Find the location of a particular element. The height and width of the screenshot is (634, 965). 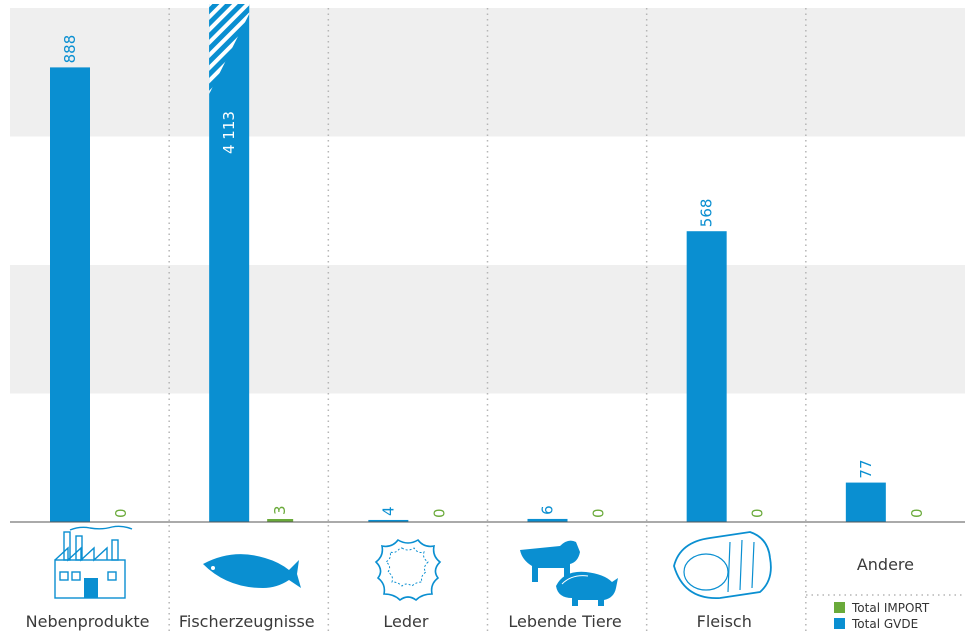

legend-label-import: Total IMPORT is located at coordinates (890, 608).